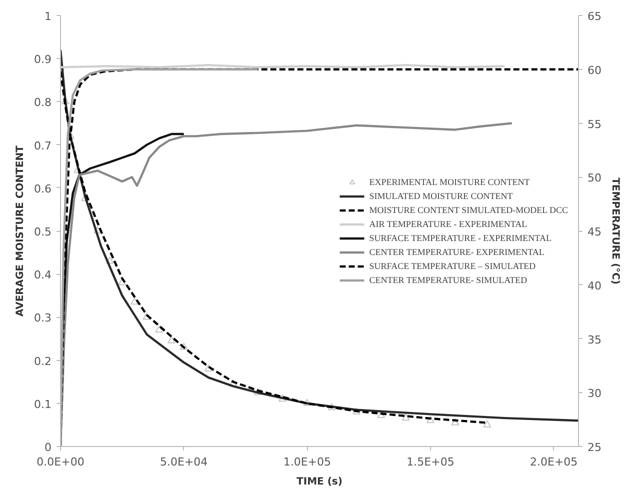 Image resolution: width=638 pixels, height=496 pixels. I want to click on y2-tick-label: 65, so click(595, 16).